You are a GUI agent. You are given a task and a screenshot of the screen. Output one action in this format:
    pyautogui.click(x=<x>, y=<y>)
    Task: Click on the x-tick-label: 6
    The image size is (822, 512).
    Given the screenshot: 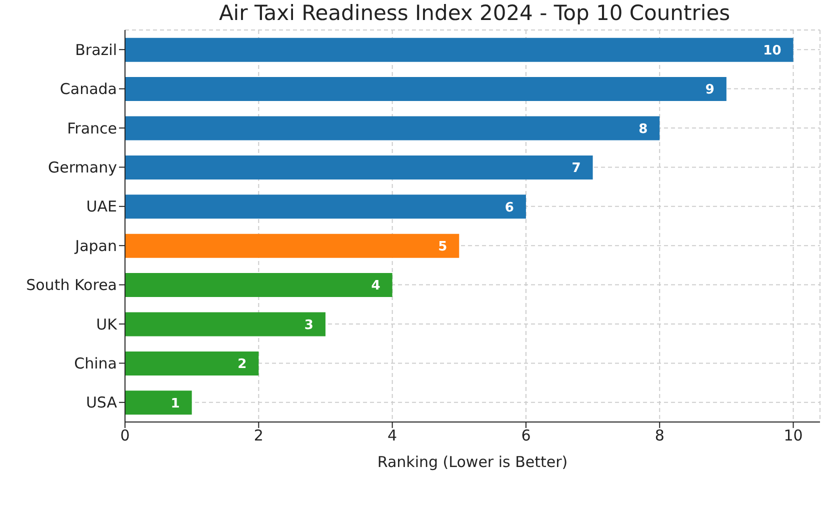 What is the action you would take?
    pyautogui.click(x=526, y=435)
    